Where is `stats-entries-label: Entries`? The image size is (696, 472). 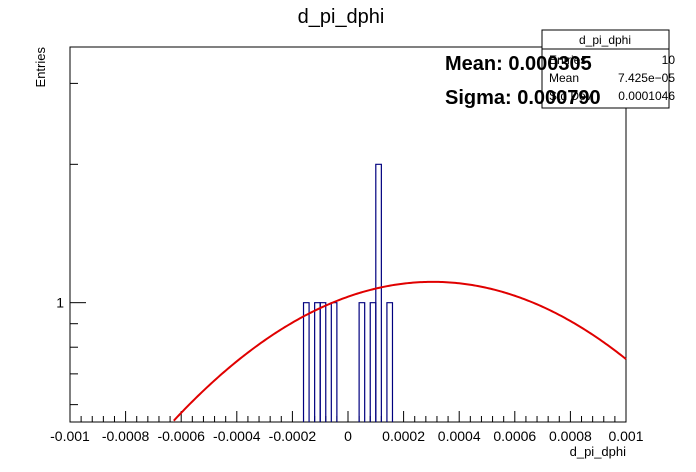
stats-entries-label: Entries is located at coordinates (567, 60).